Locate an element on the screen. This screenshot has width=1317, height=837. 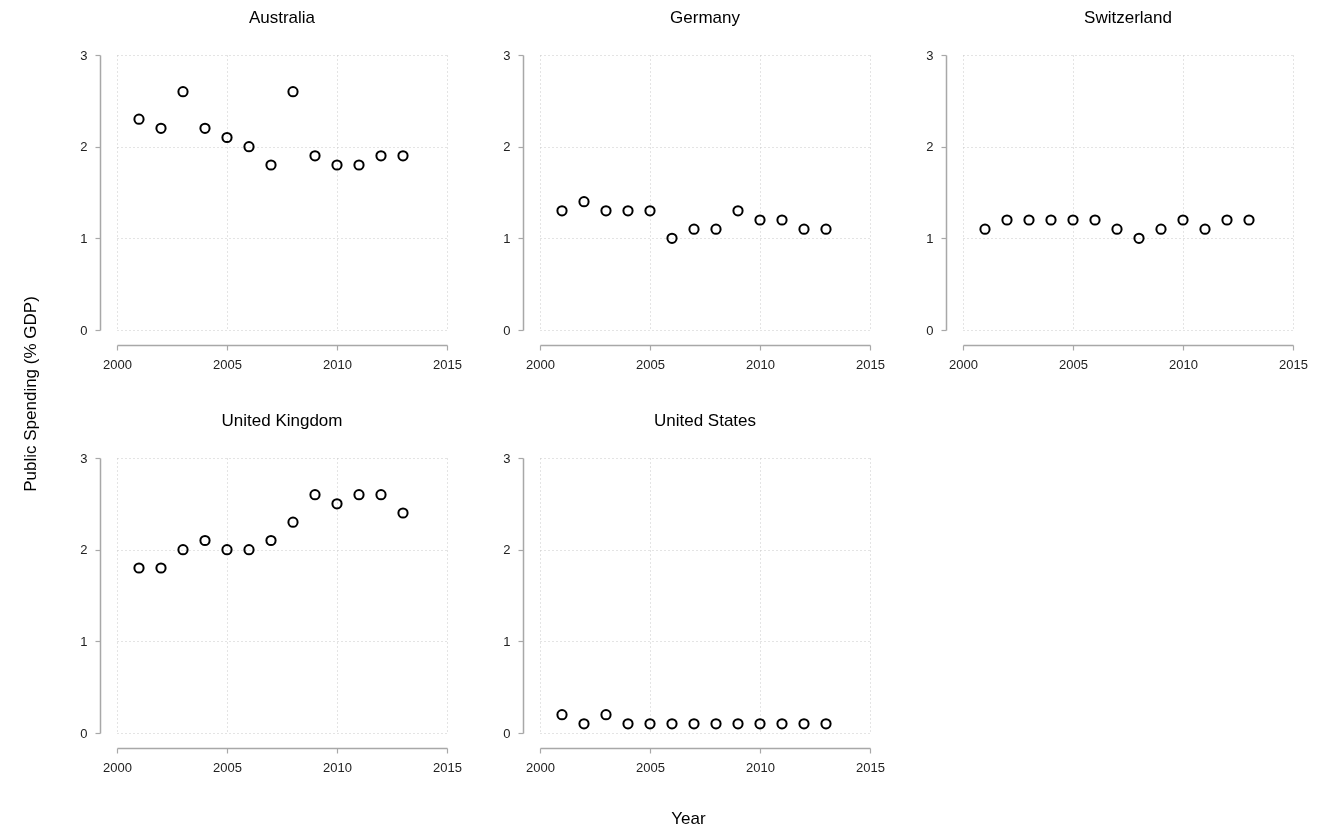
chart-title: Australia is located at coordinates (282, 17).